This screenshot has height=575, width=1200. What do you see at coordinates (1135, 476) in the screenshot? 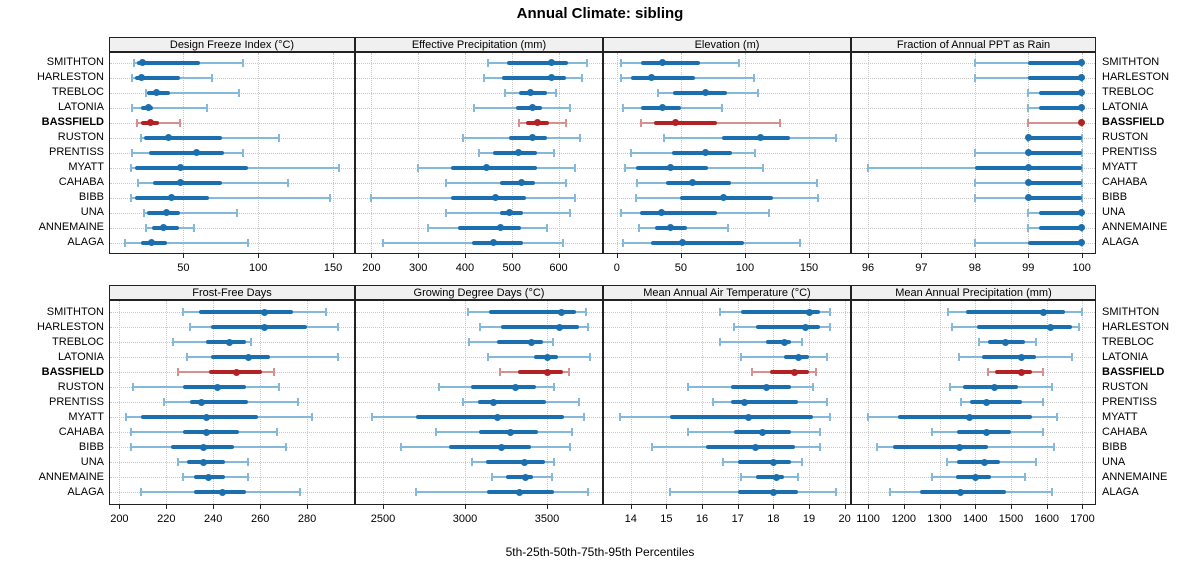
I see `row-label-right: ANNEMAINE` at bounding box center [1135, 476].